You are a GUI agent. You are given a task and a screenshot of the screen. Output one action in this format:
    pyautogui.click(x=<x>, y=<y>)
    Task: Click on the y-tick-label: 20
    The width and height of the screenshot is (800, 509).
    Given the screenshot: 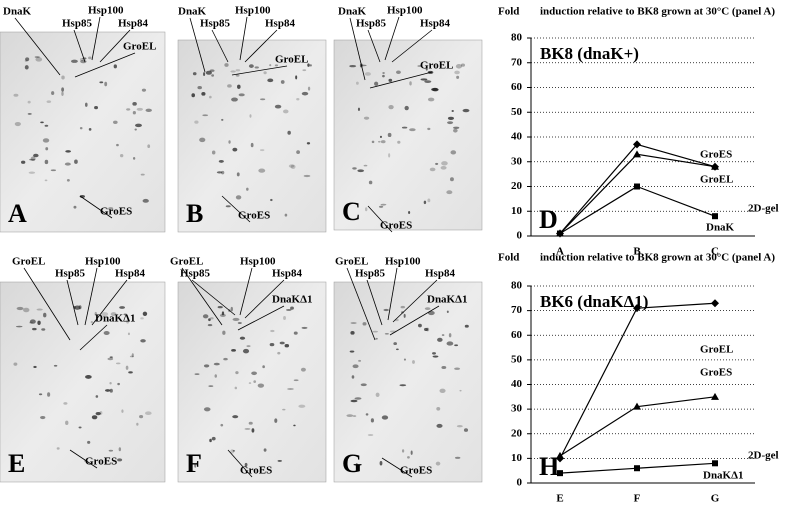 What is the action you would take?
    pyautogui.click(x=517, y=433)
    